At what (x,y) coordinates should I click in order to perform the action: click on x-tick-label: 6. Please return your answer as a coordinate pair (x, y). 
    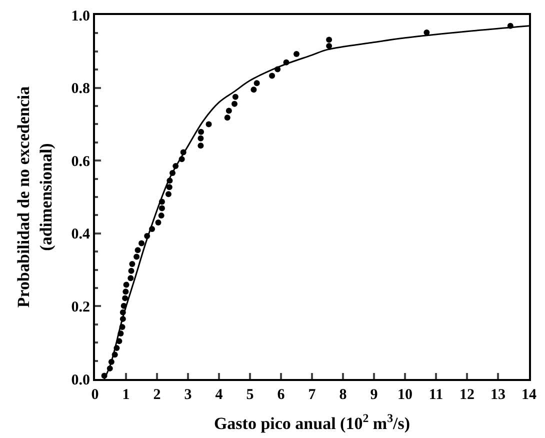
    Looking at the image, I should click on (281, 395).